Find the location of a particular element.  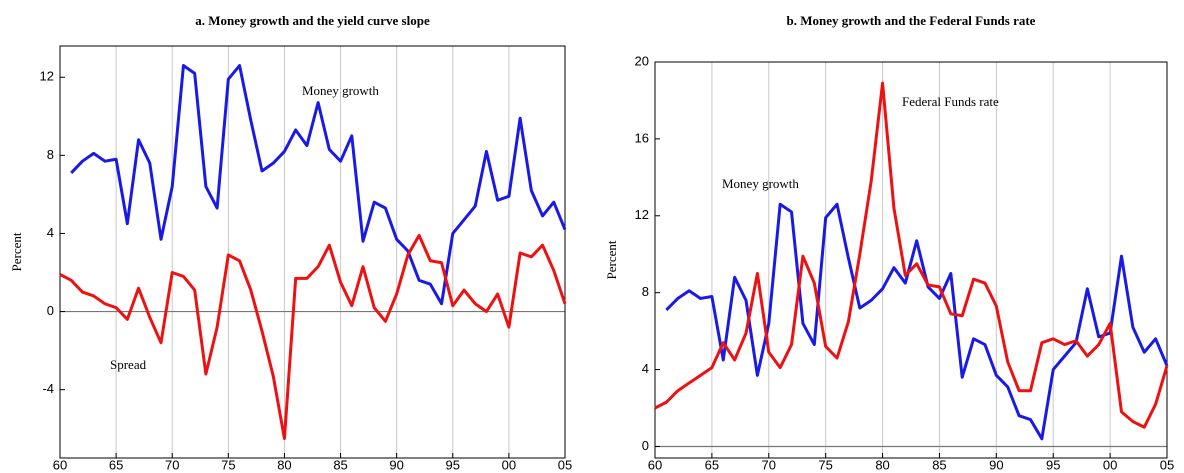

y-tick-label: 16 is located at coordinates (642, 137).